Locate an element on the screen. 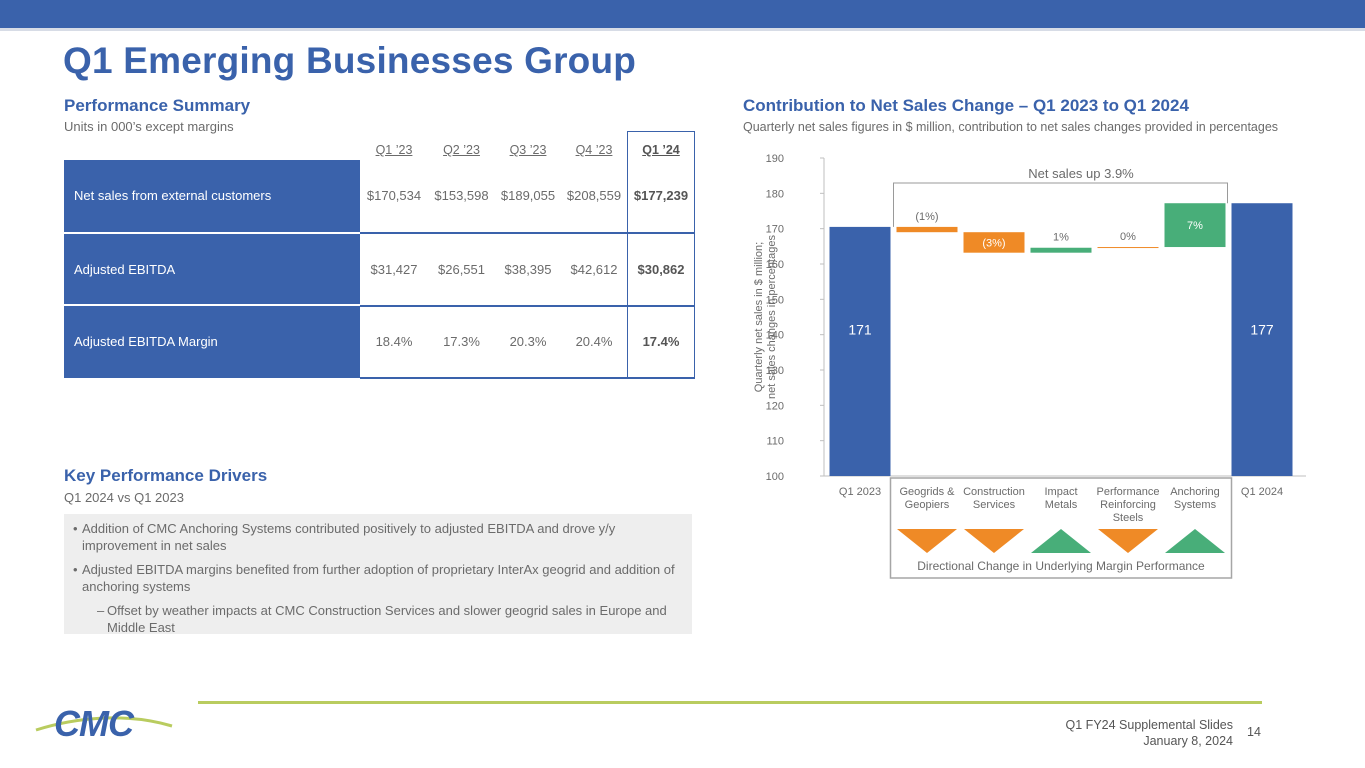  y-tick-label: 170 is located at coordinates (775, 230).